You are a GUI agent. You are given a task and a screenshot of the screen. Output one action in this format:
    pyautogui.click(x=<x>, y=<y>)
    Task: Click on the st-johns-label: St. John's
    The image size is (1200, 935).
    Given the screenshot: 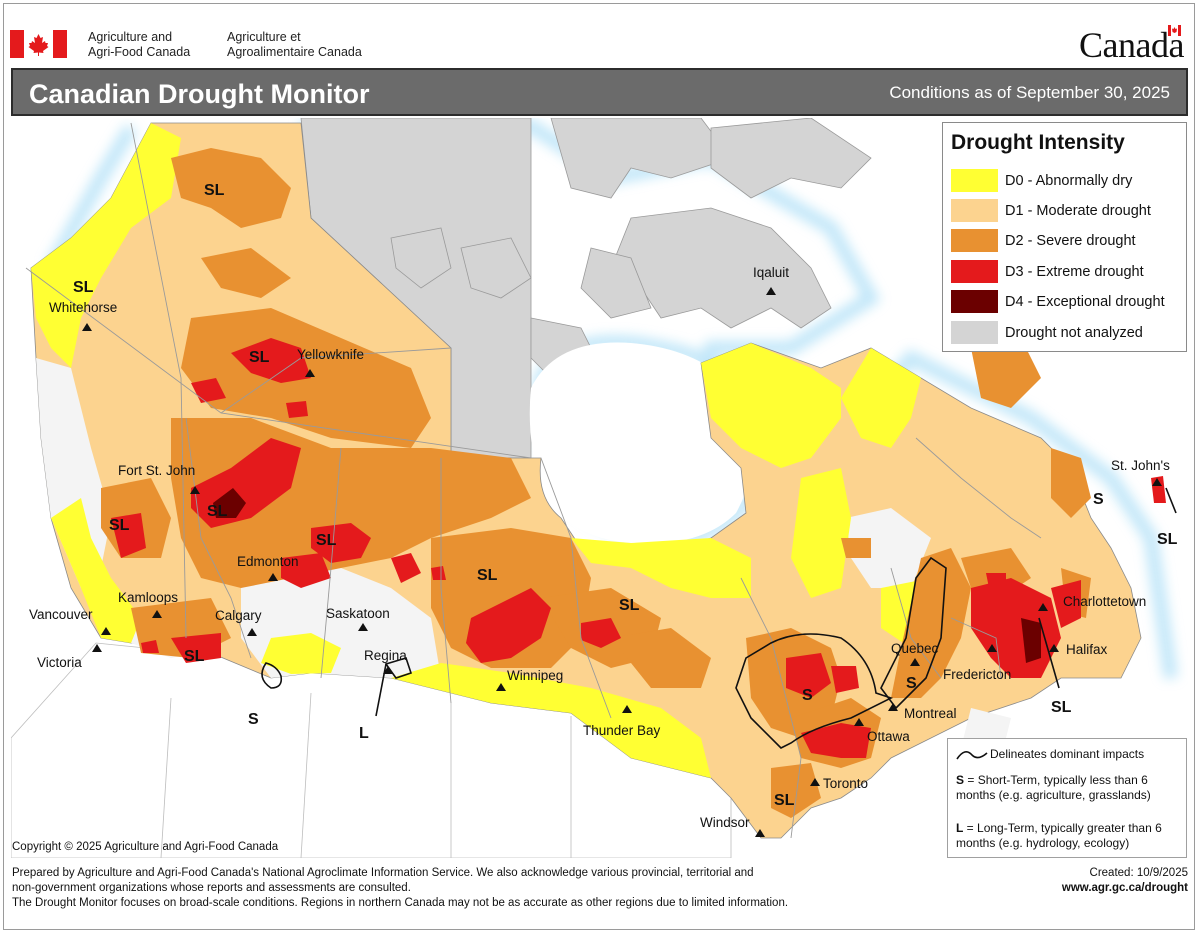 What is the action you would take?
    pyautogui.click(x=1140, y=465)
    